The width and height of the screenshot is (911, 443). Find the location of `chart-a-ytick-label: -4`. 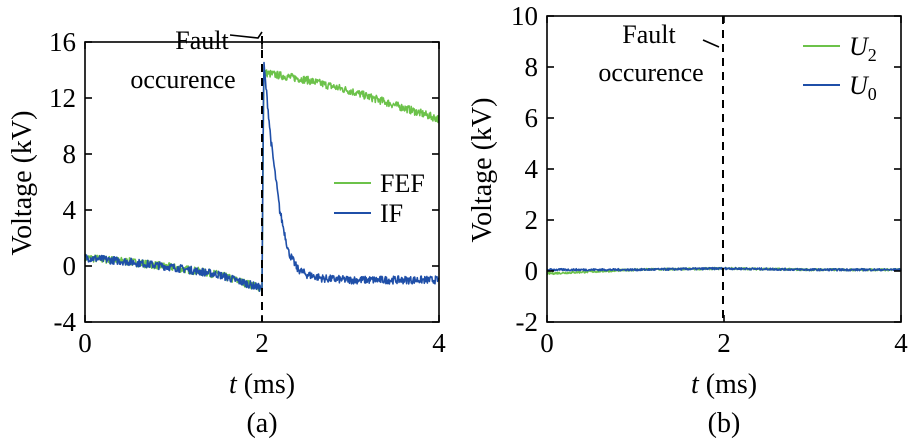

chart-a-ytick-label: -4 is located at coordinates (65, 322).